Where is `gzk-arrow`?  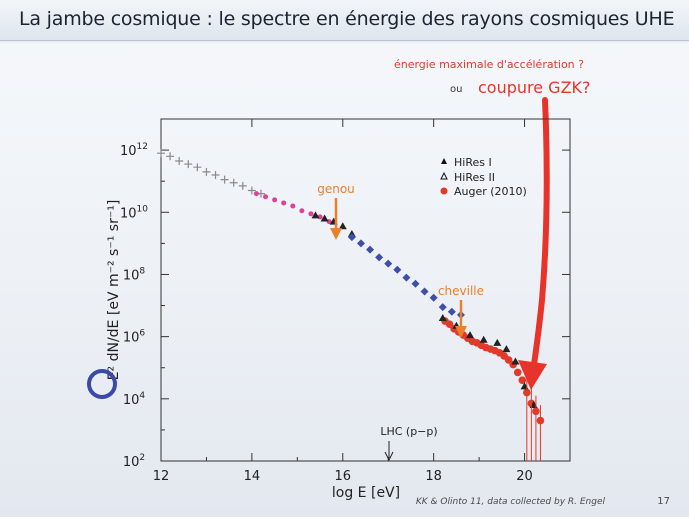
gzk-arrow is located at coordinates (540, 236).